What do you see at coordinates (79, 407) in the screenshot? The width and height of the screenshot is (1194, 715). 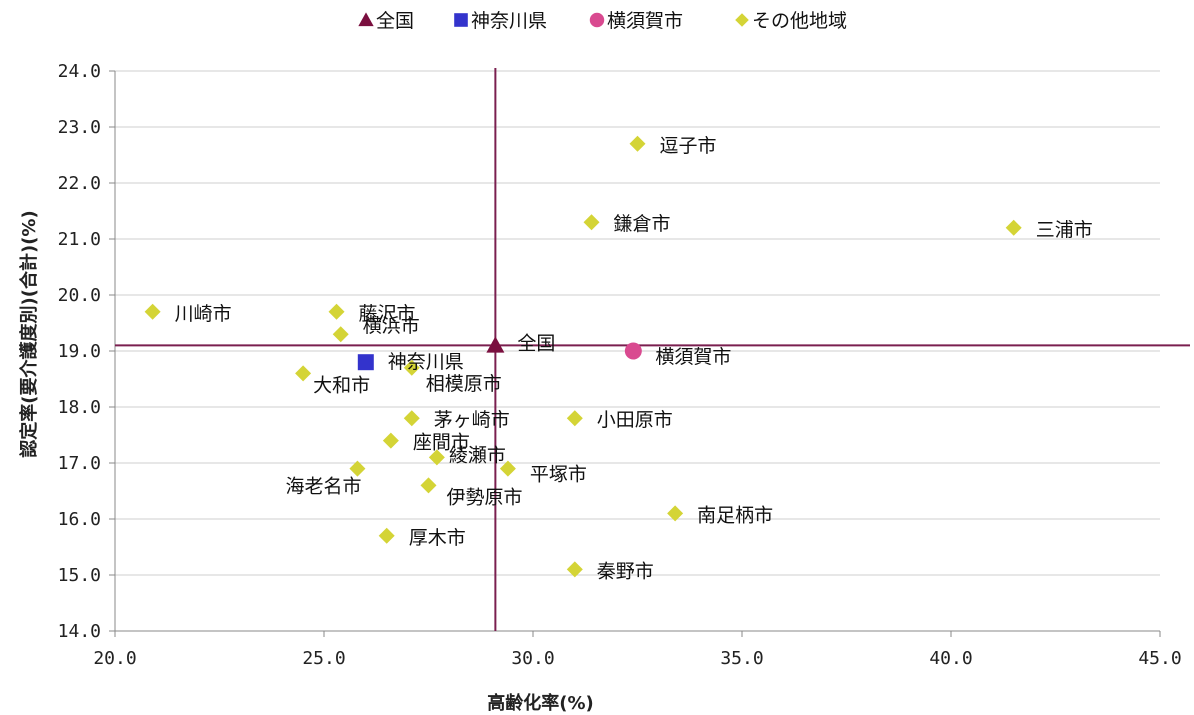 I see `y-tick-label: 18.0` at bounding box center [79, 407].